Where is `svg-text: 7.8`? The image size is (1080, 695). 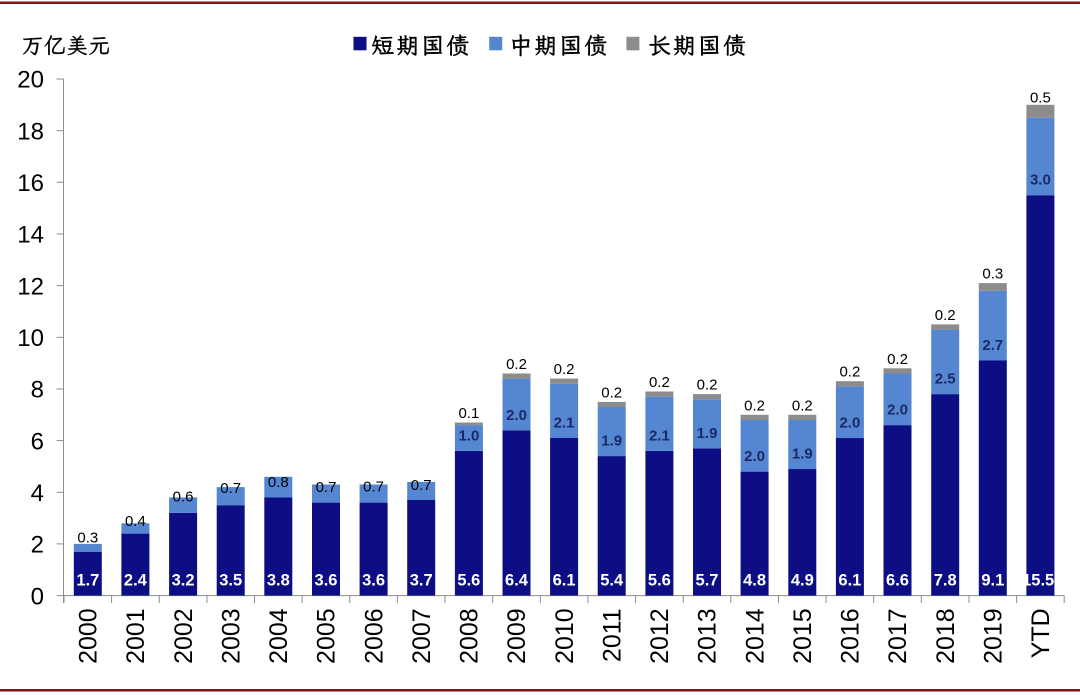
svg-text: 7.8 is located at coordinates (945, 580).